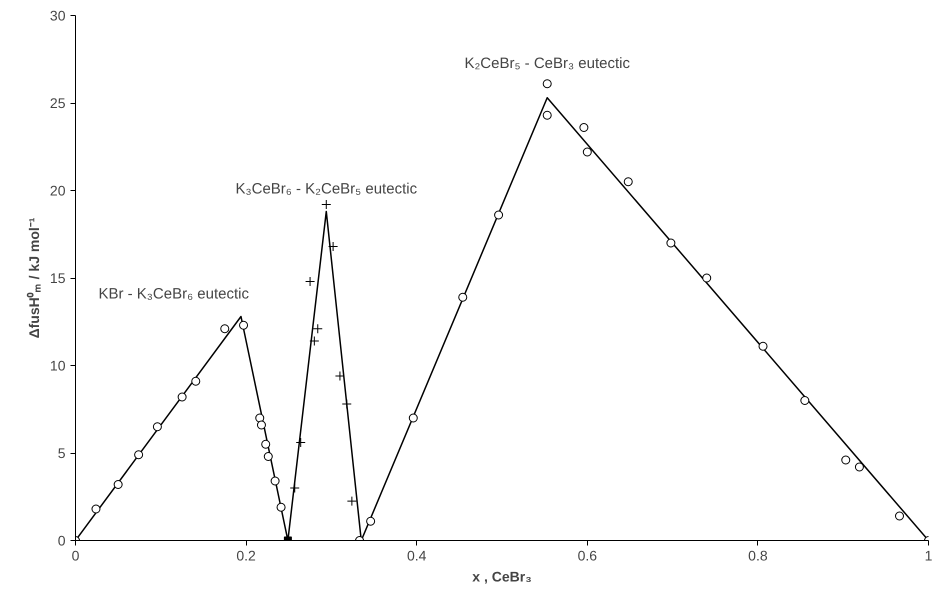  Describe the element at coordinates (174, 294) in the screenshot. I see `annotation: KBr - K₃CeBr₆ eutectic` at that location.